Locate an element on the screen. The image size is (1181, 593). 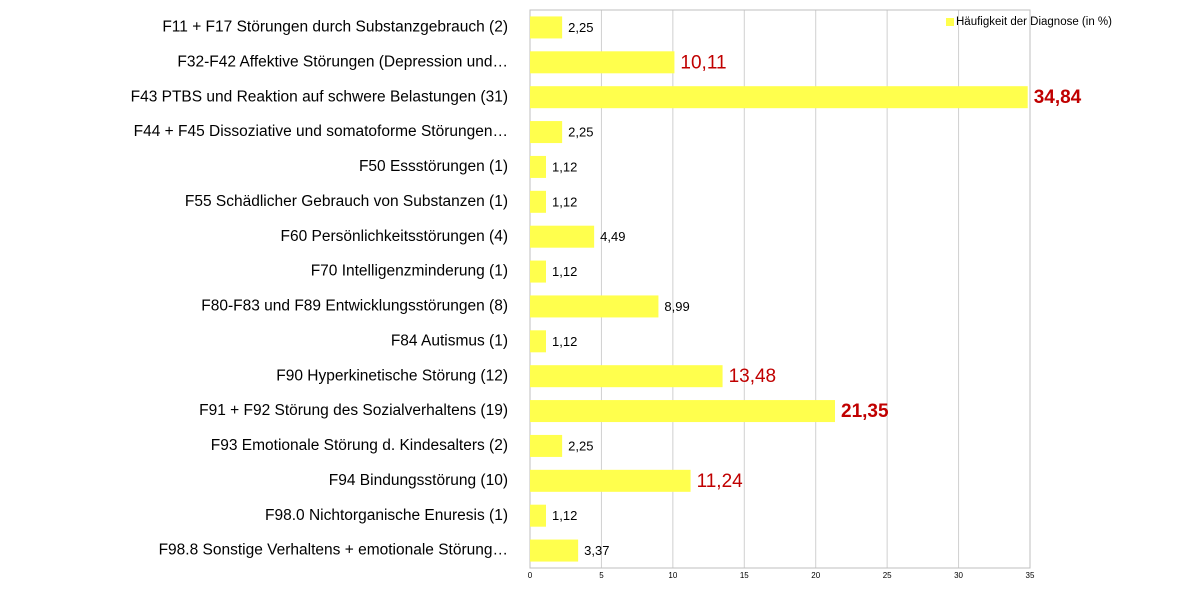
y-tick-label: F50 Essstörungen (1) is located at coordinates (433, 166).